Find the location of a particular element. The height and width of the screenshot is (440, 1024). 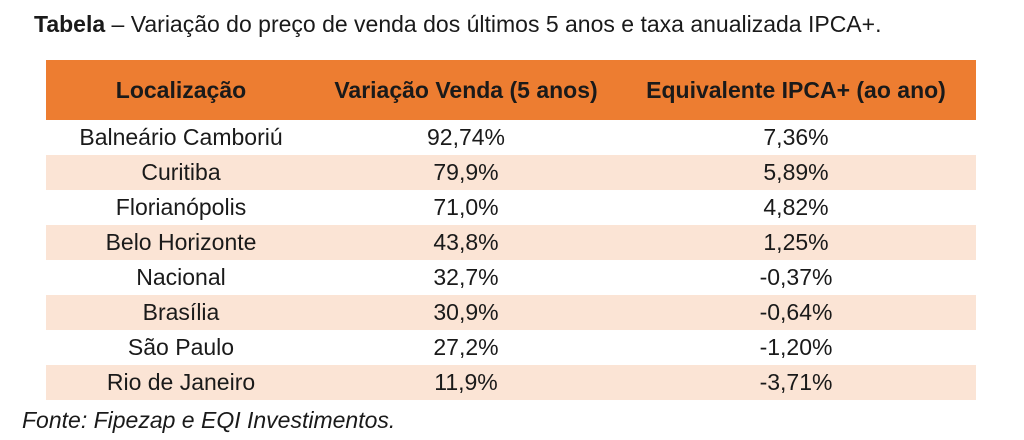

table-row: Curitiba 79,9% 5,89% is located at coordinates (511, 172).